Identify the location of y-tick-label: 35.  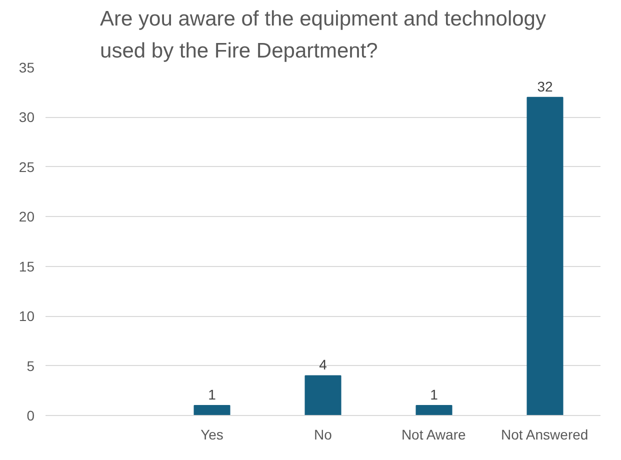
(26, 68).